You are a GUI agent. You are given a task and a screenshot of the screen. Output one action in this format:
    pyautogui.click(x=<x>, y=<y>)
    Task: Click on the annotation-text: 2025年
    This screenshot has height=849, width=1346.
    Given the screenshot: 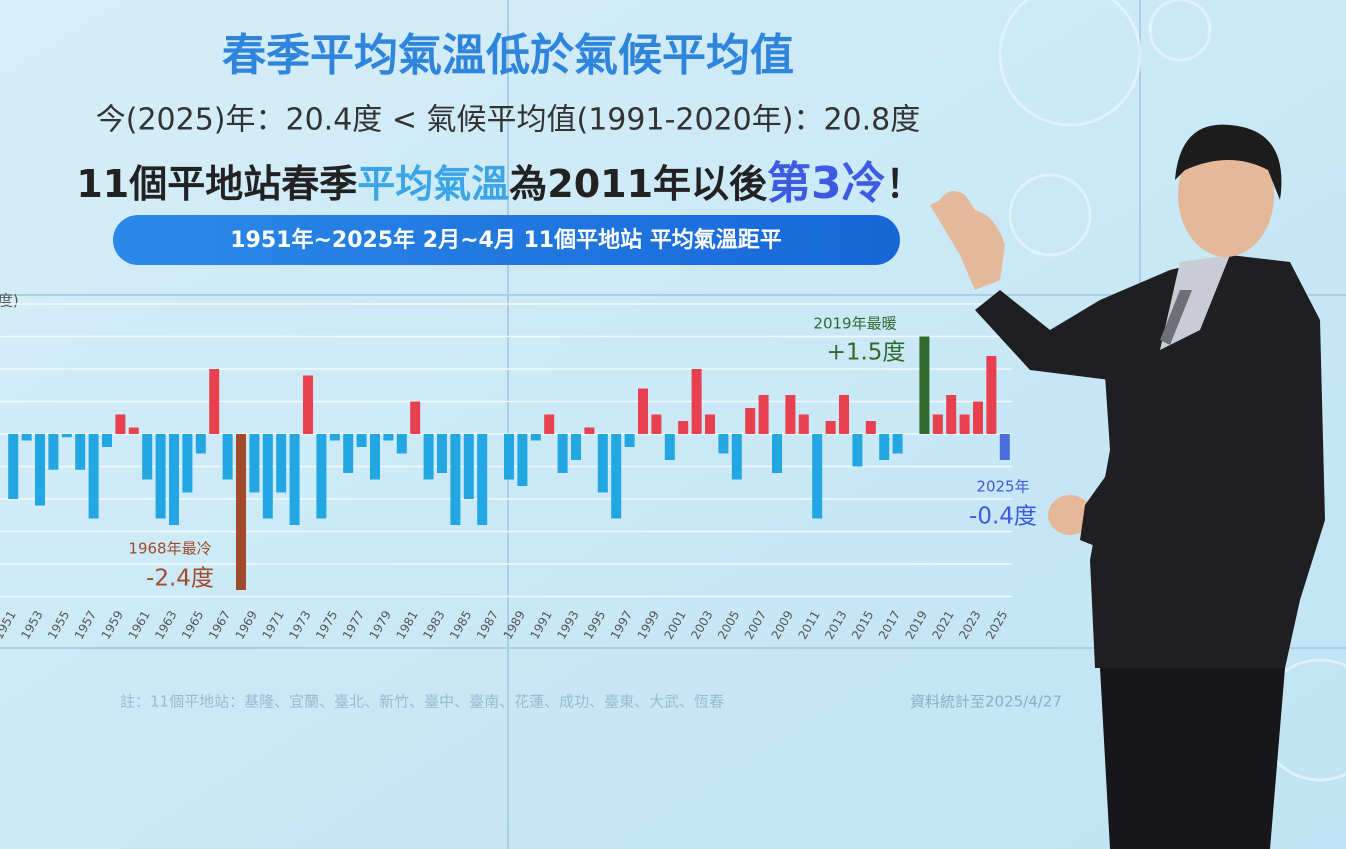 What is the action you would take?
    pyautogui.click(x=1002, y=487)
    